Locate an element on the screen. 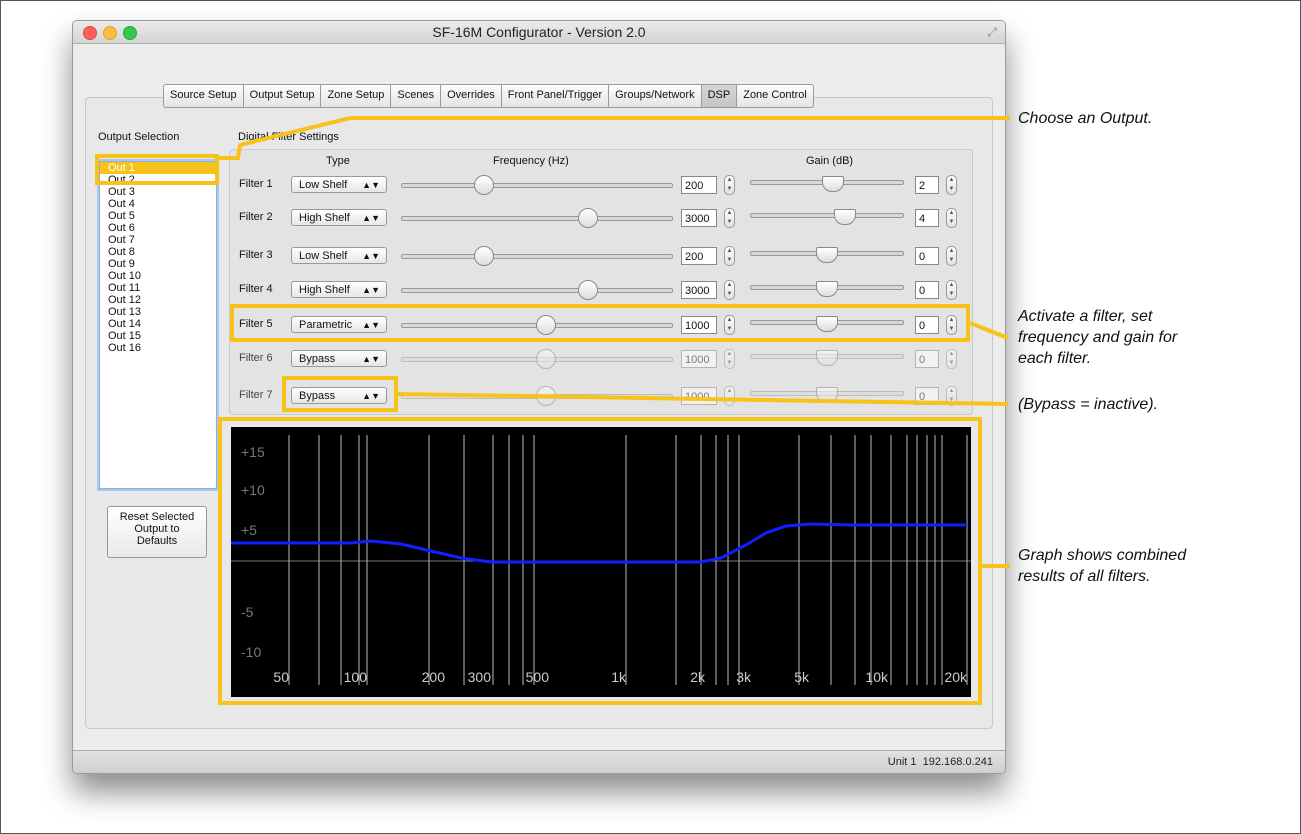 The width and height of the screenshot is (1301, 834). list-item: Out 16 is located at coordinates (125, 348).